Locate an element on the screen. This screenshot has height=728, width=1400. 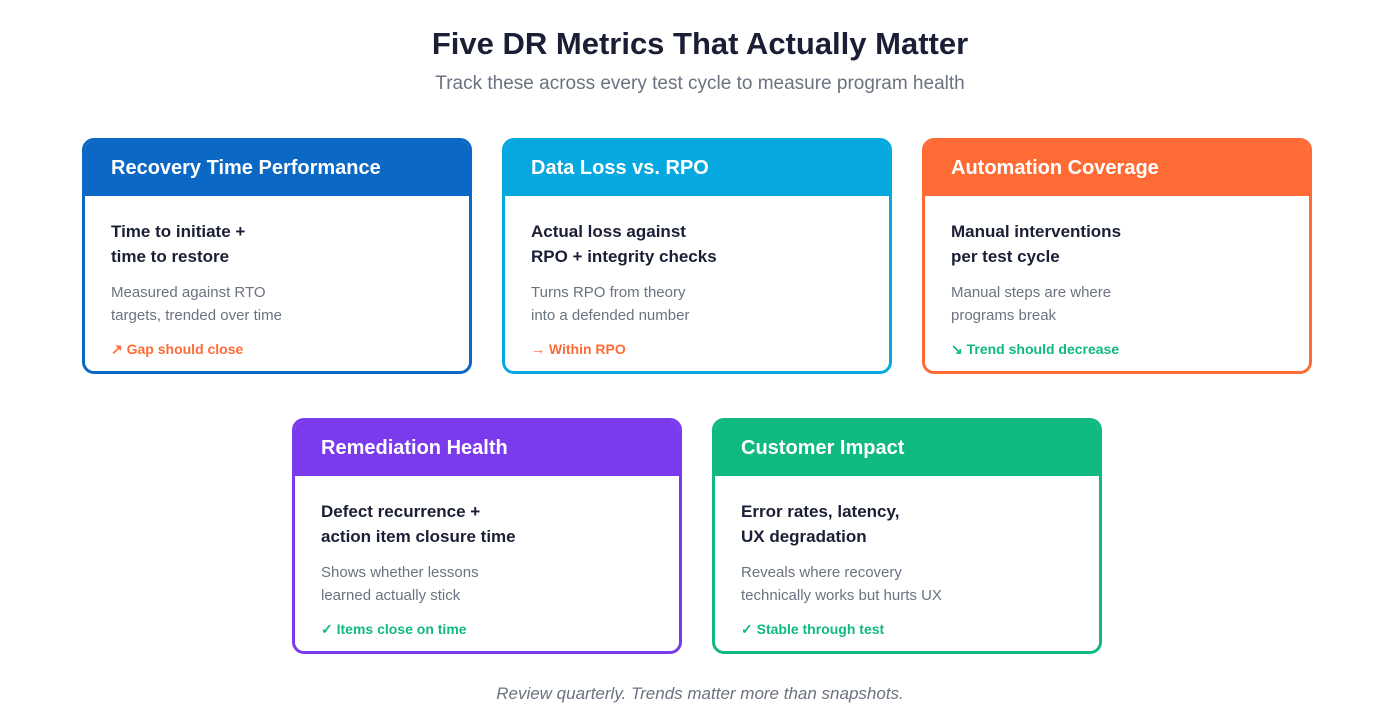
card-header: Customer Impact is located at coordinates (907, 448).